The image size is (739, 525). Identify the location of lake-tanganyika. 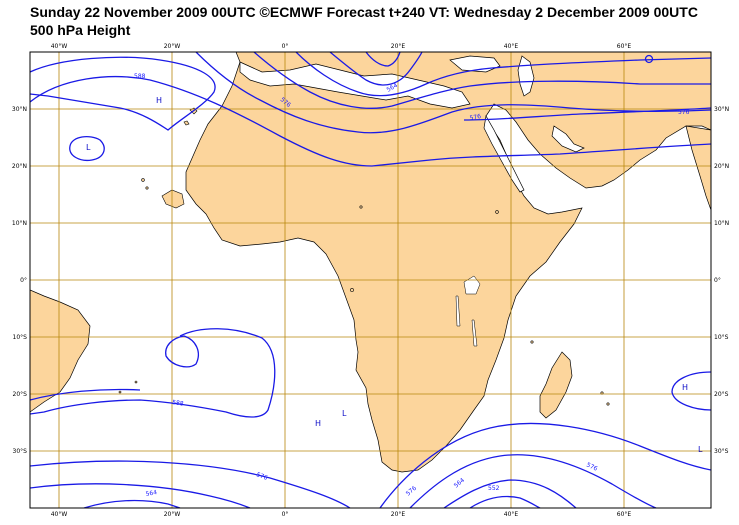
(458, 311).